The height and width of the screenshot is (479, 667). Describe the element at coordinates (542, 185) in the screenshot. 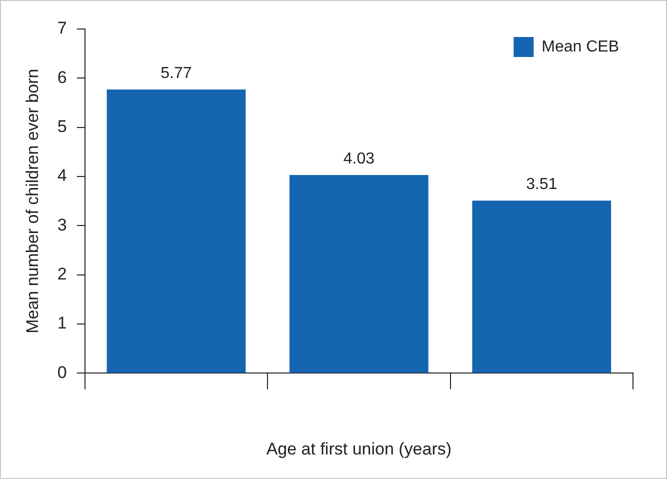

I see `data-label: 3.51` at that location.